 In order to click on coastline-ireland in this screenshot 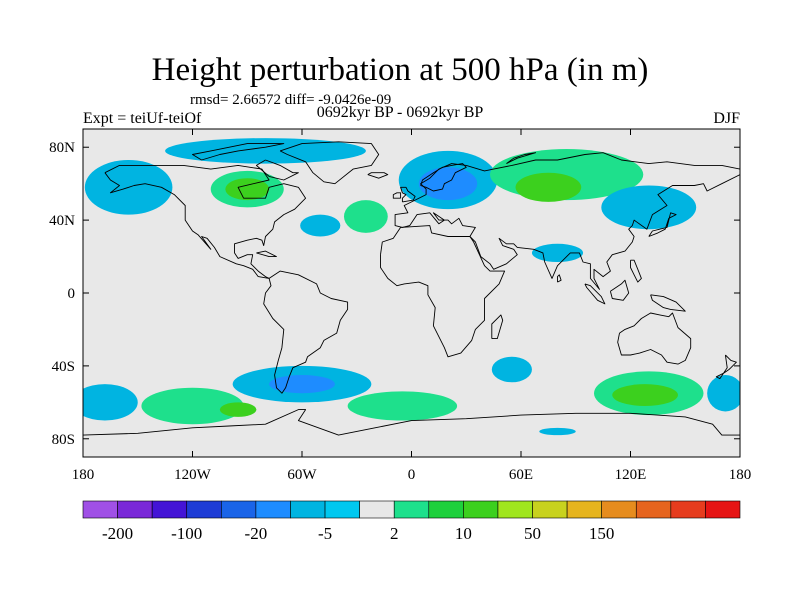, I will do `click(397, 195)`.